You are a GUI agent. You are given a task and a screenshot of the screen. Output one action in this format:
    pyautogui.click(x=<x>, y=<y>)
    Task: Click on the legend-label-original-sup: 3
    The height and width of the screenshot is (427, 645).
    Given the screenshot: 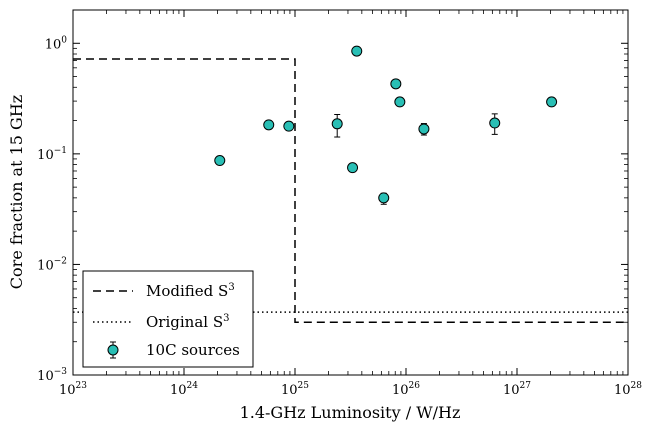 What is the action you would take?
    pyautogui.click(x=226, y=318)
    